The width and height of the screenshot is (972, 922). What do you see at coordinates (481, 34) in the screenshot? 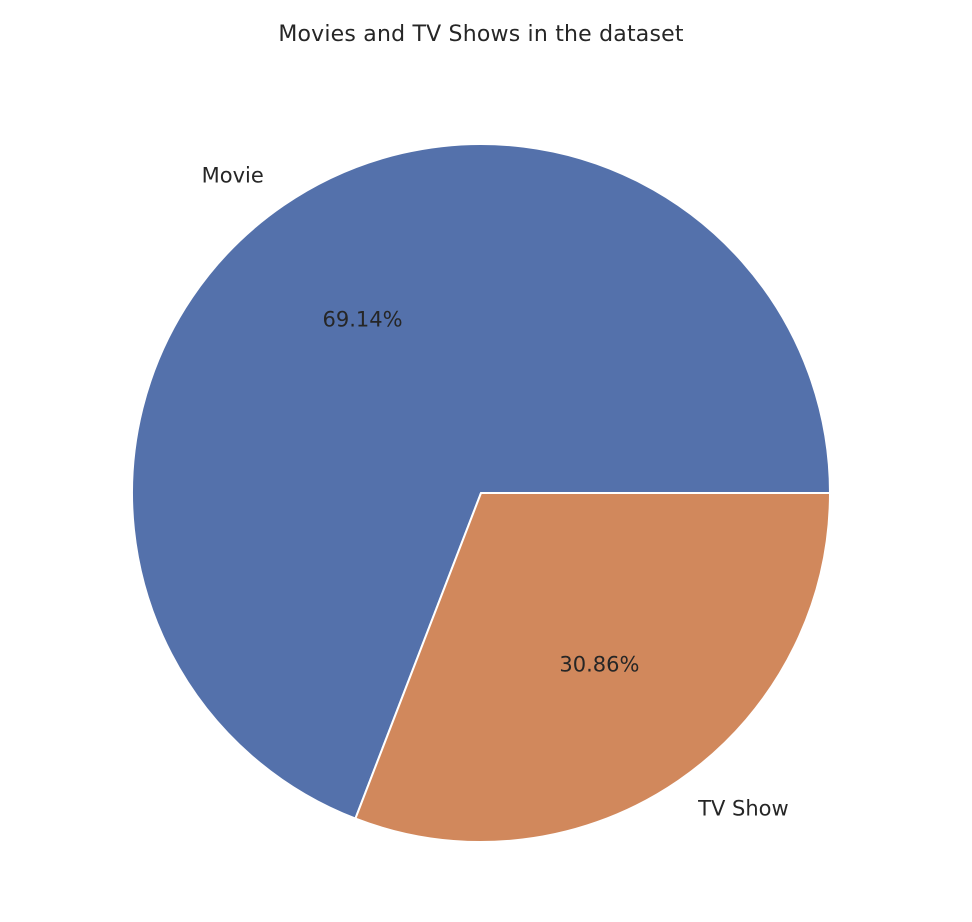
I see `chart-title: Movies and TV Shows in the dataset` at bounding box center [481, 34].